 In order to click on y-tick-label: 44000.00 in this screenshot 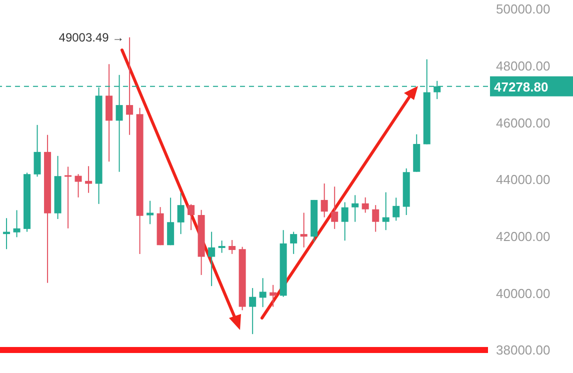, I will do `click(523, 180)`.